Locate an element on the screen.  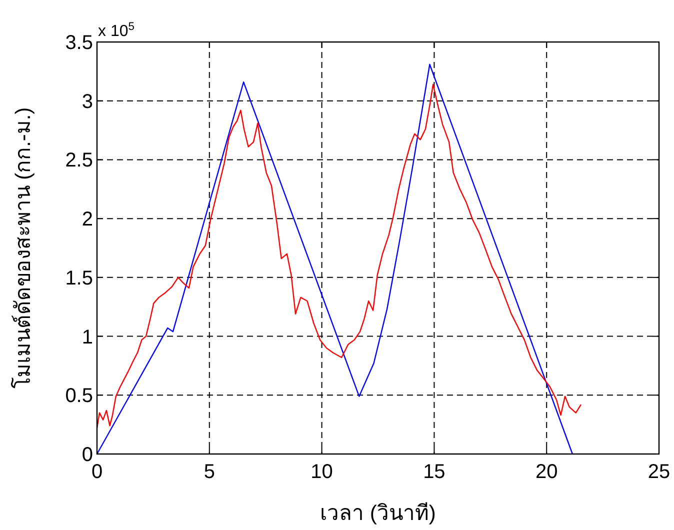
y-tick-label: 3.5 is located at coordinates (79, 43).